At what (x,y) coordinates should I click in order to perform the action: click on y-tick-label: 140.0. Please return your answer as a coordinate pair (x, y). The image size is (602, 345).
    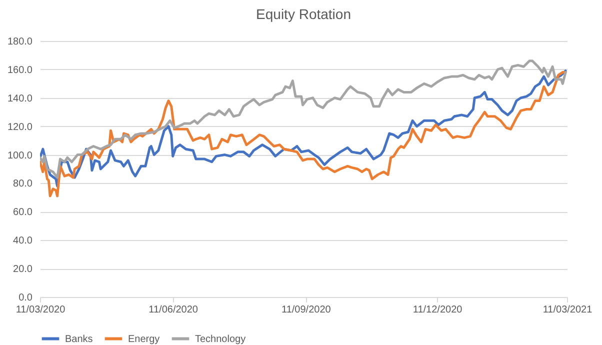
    Looking at the image, I should click on (20, 98).